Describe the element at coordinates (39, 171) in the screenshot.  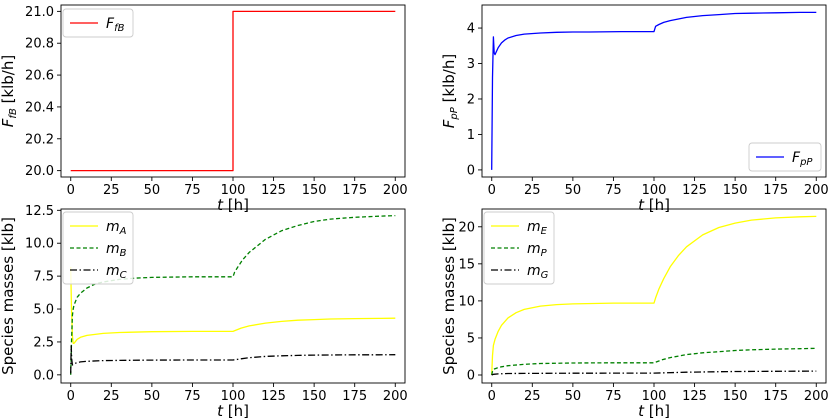
I see `y-tick-label: 20.0` at that location.